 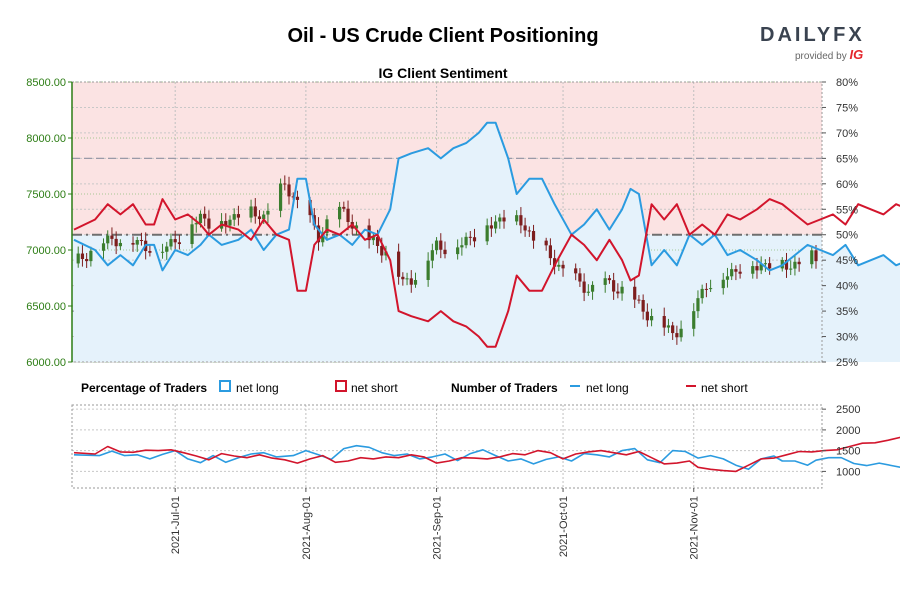 What do you see at coordinates (46, 139) in the screenshot?
I see `price-tick-label: 8000.00` at bounding box center [46, 139].